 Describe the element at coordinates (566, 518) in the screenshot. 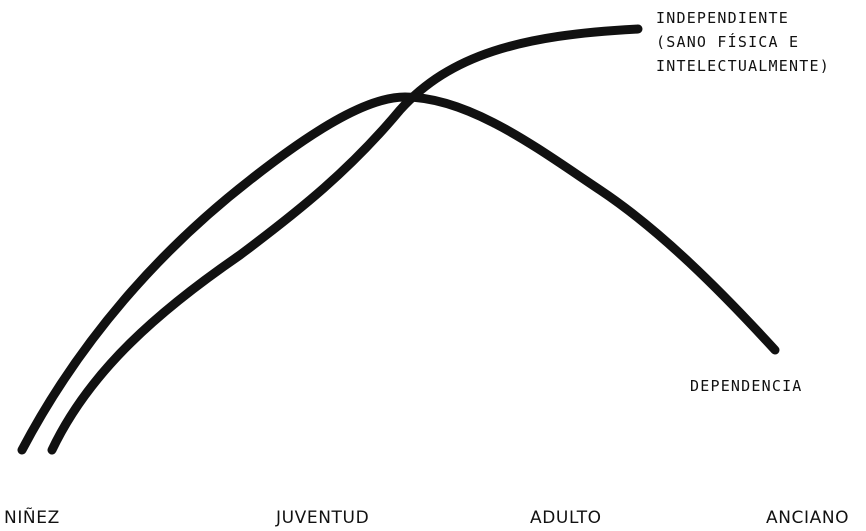

I see `stage-label-adulto: ADULTO` at that location.